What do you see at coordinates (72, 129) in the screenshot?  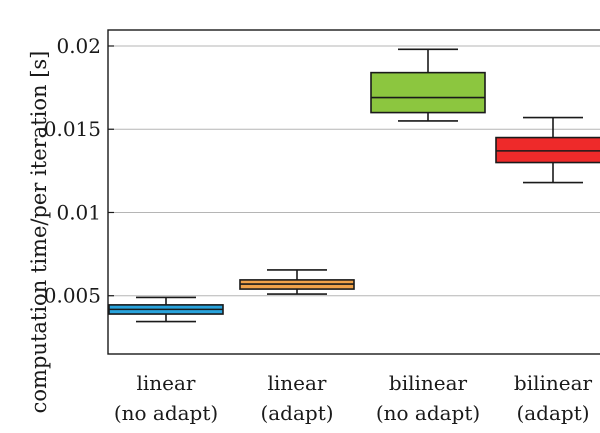 I see `y-tick-label: 0.015` at bounding box center [72, 129].